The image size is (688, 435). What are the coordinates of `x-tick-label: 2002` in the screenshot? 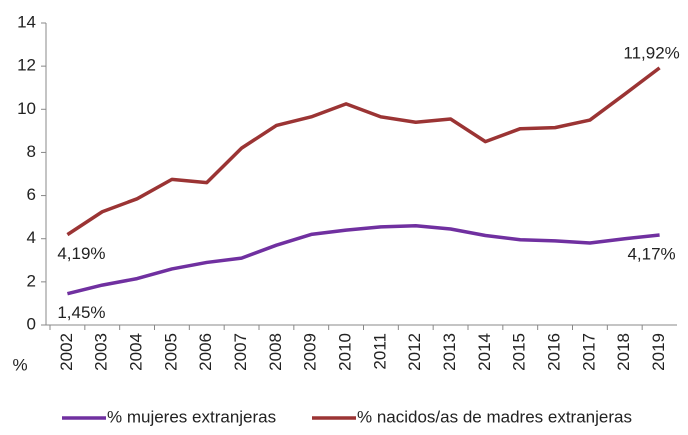 It's located at (66, 352).